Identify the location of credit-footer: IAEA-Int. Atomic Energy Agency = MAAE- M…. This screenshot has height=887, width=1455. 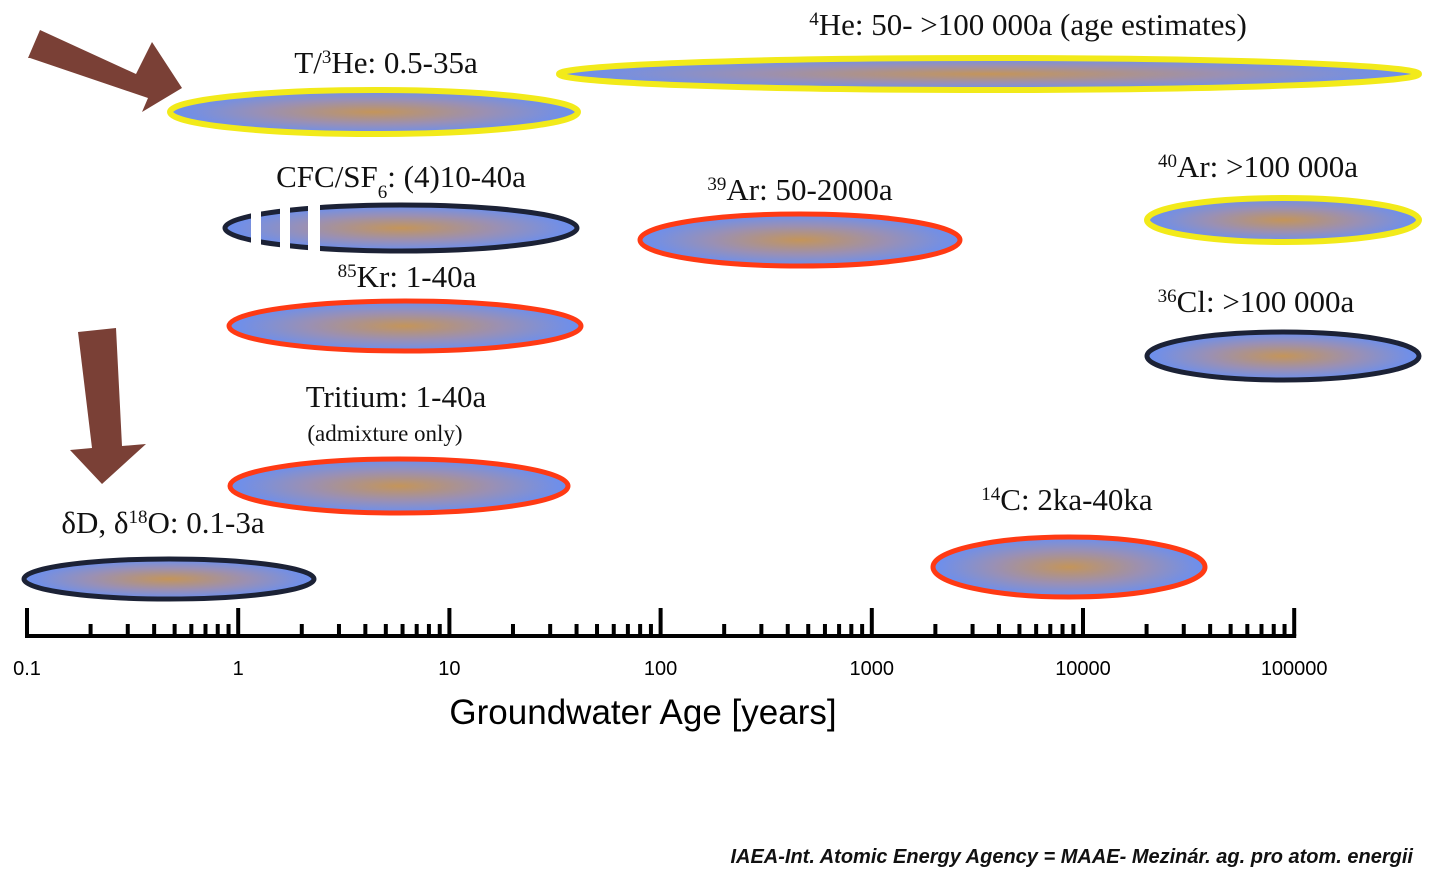
(1071, 857).